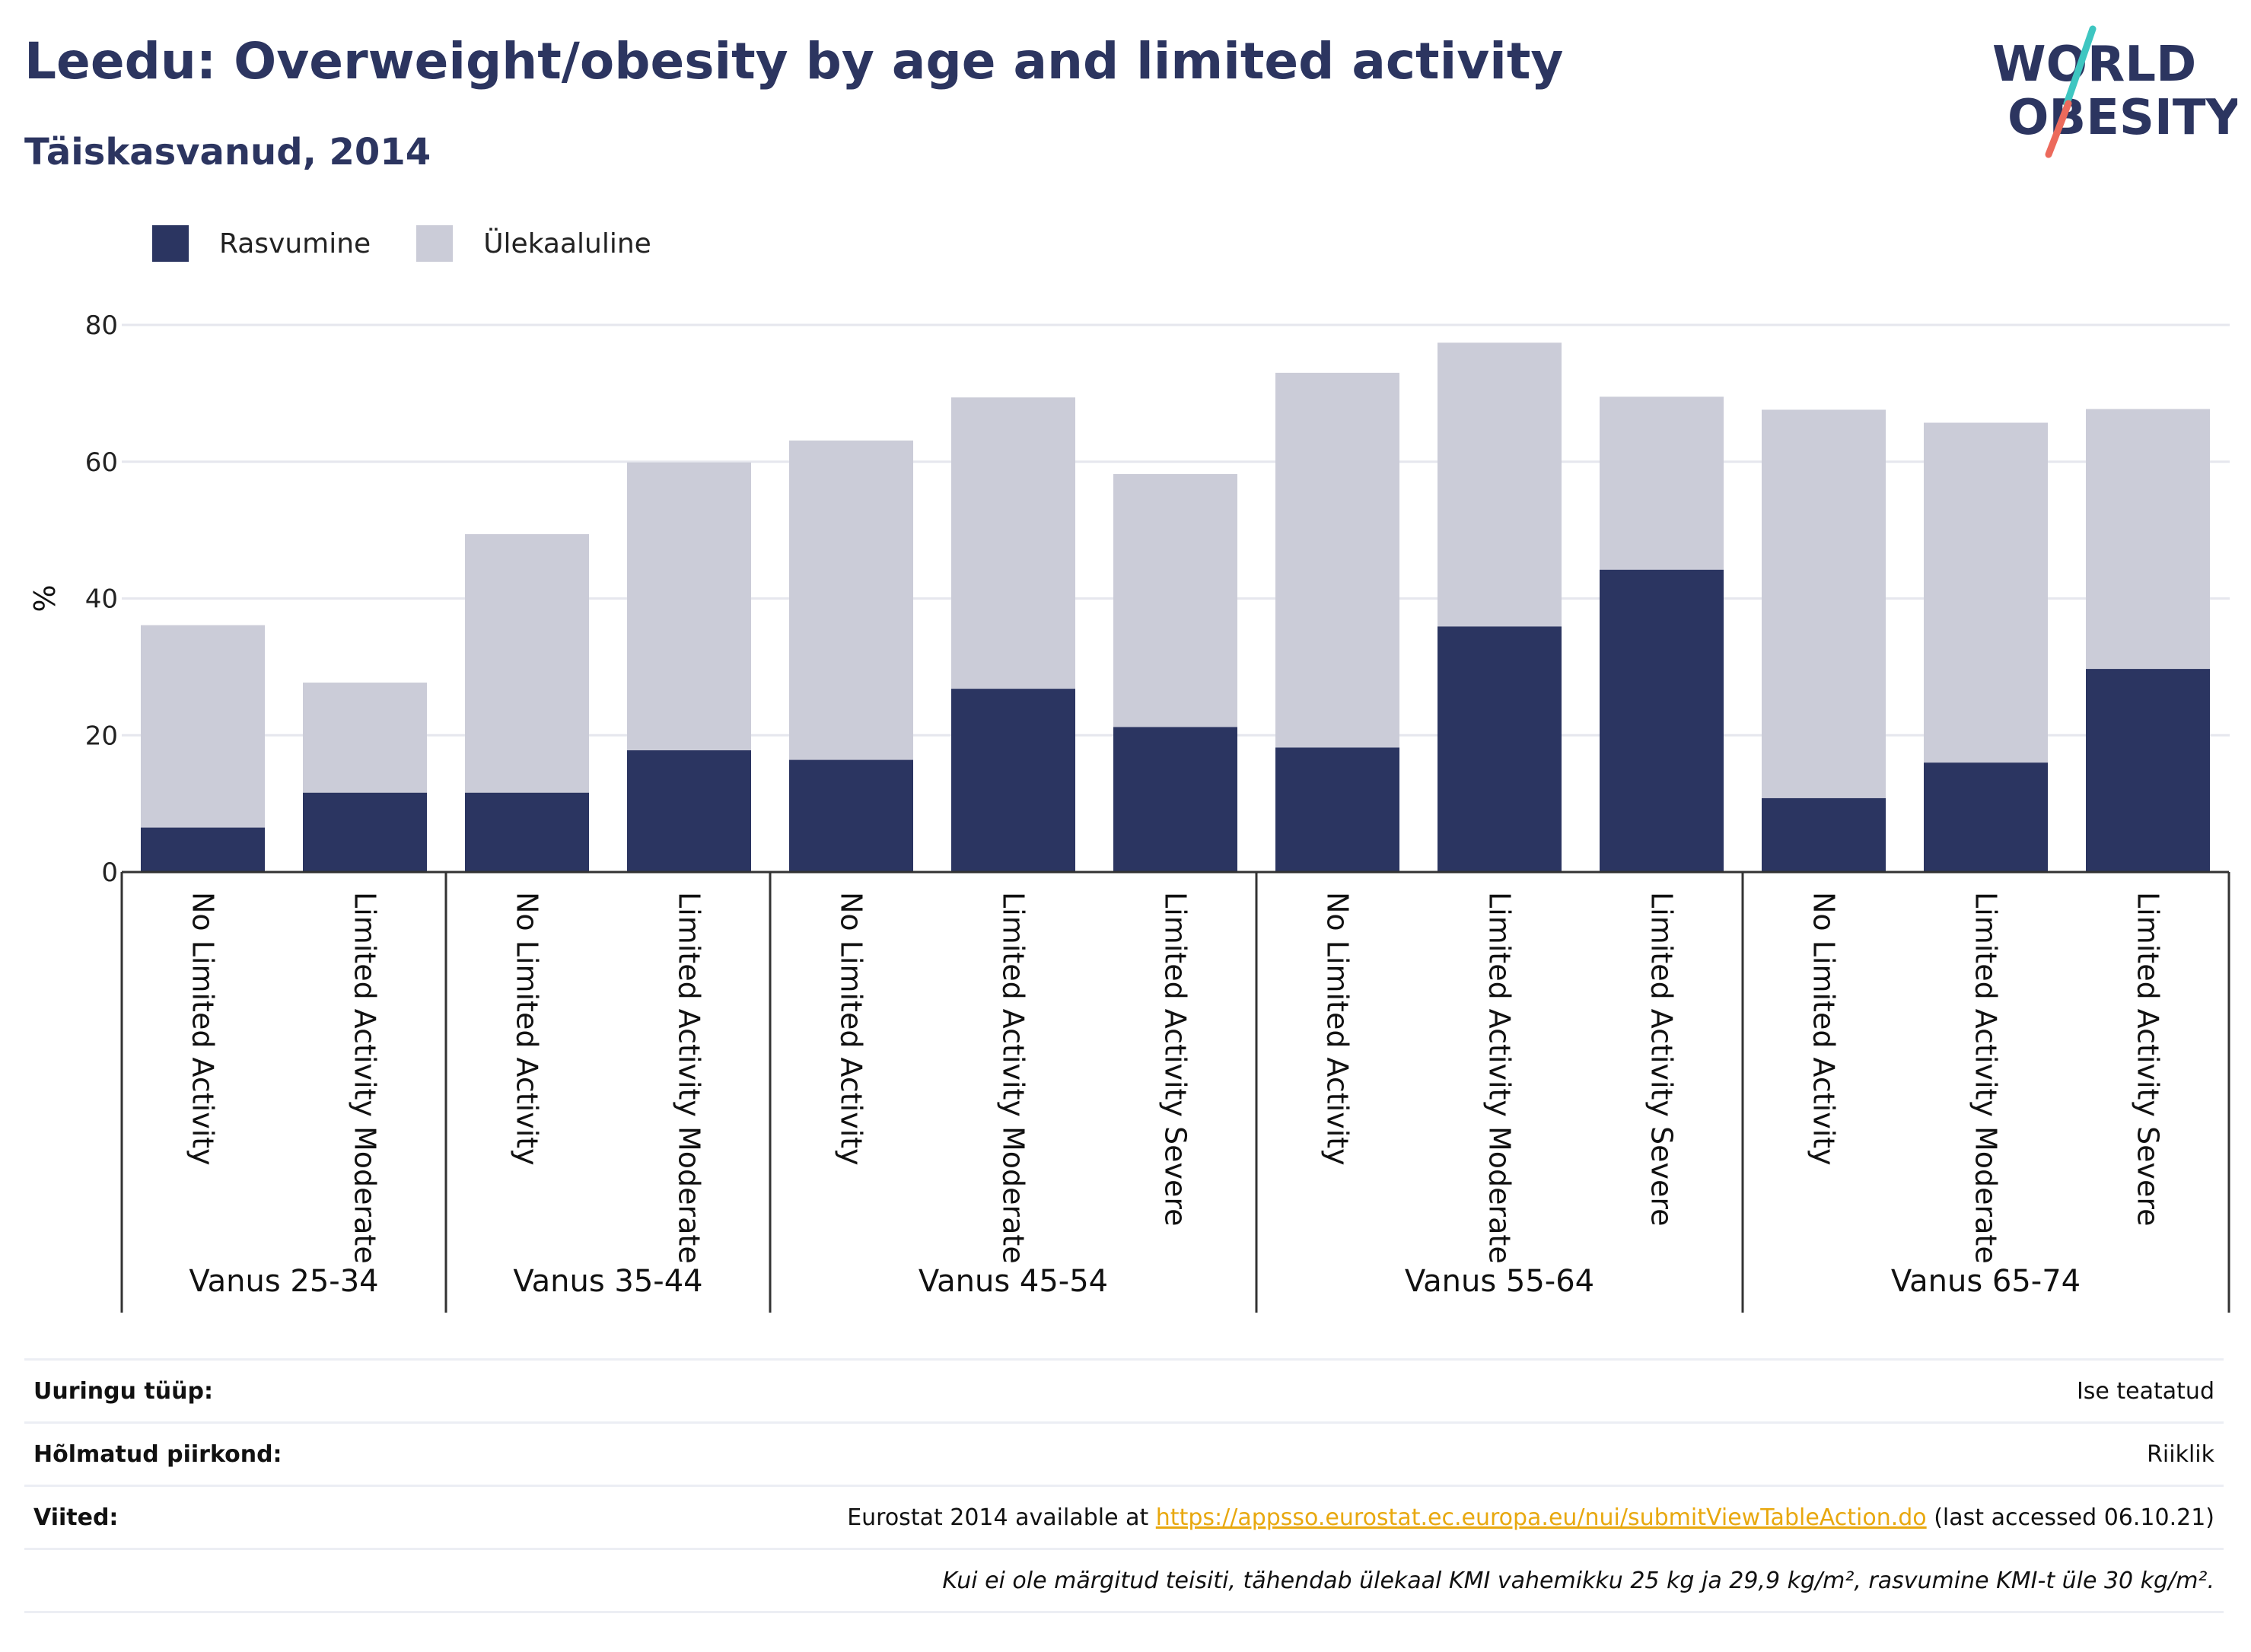 The width and height of the screenshot is (2251, 1652). Describe the element at coordinates (2080, 66) in the screenshot. I see `logo-slash-teal` at that location.